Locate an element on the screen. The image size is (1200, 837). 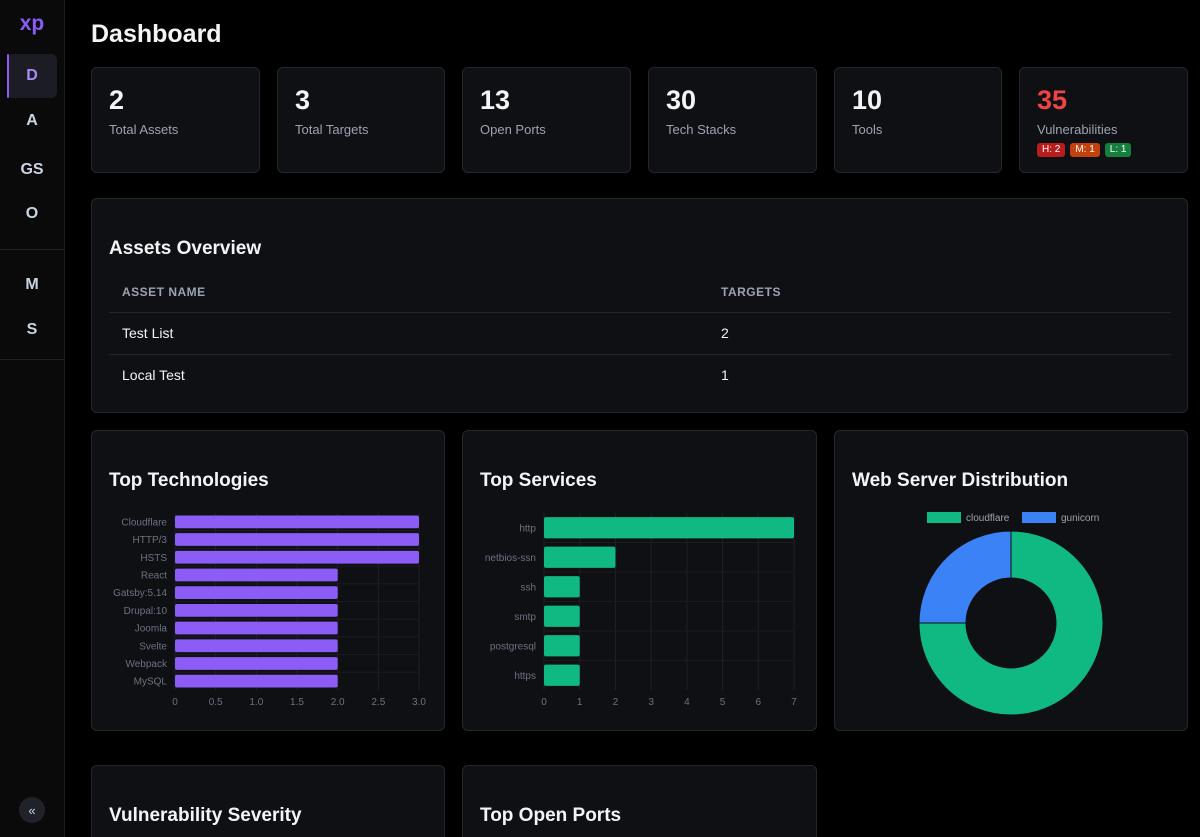
x-tick-label: 4 is located at coordinates (687, 702).